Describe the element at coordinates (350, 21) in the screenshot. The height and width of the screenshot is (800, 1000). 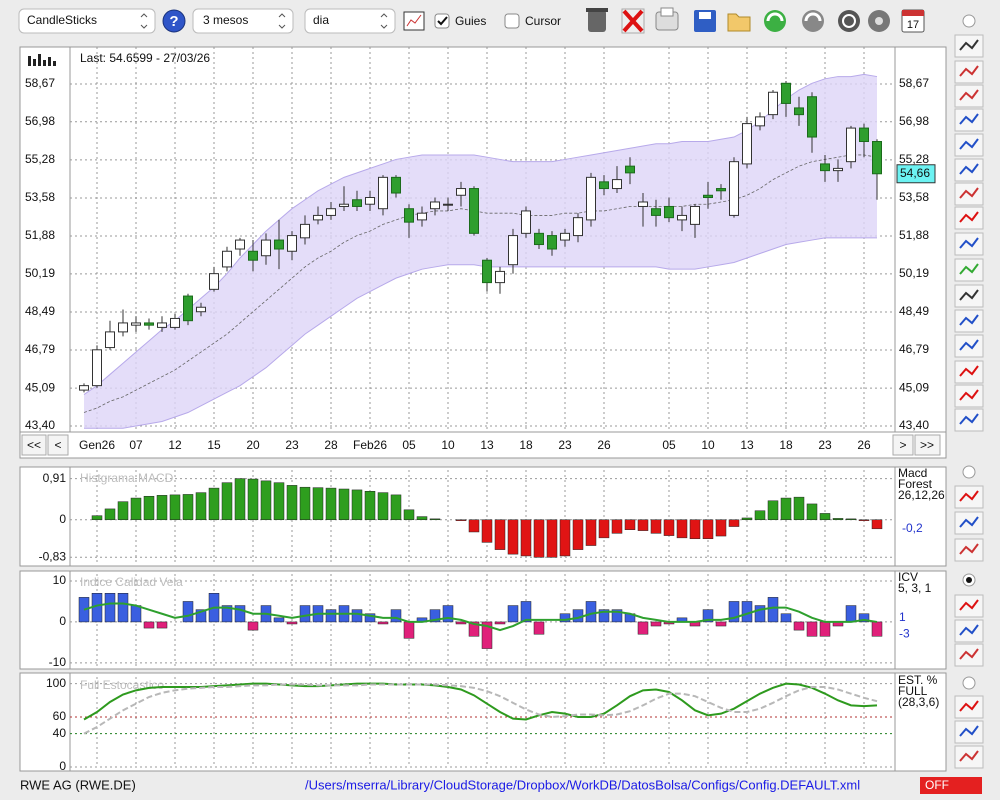
I see `interval-select` at that location.